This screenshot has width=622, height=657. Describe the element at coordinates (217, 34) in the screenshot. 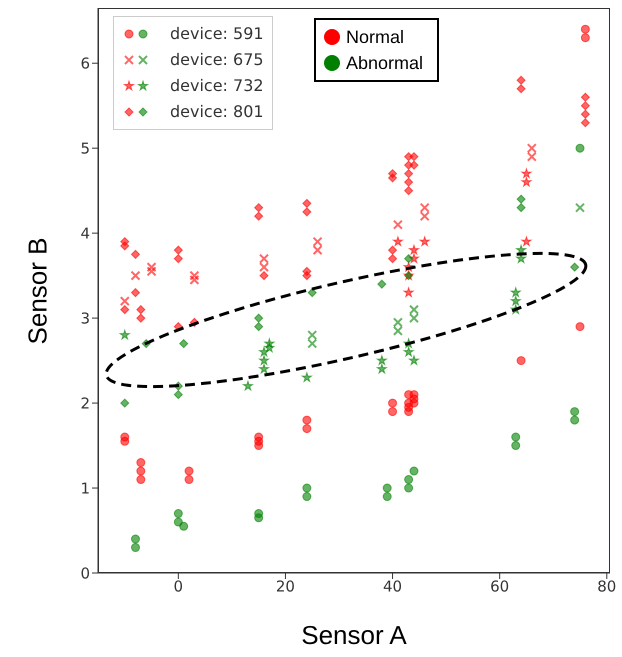

I see `legend-label: device: 591` at that location.